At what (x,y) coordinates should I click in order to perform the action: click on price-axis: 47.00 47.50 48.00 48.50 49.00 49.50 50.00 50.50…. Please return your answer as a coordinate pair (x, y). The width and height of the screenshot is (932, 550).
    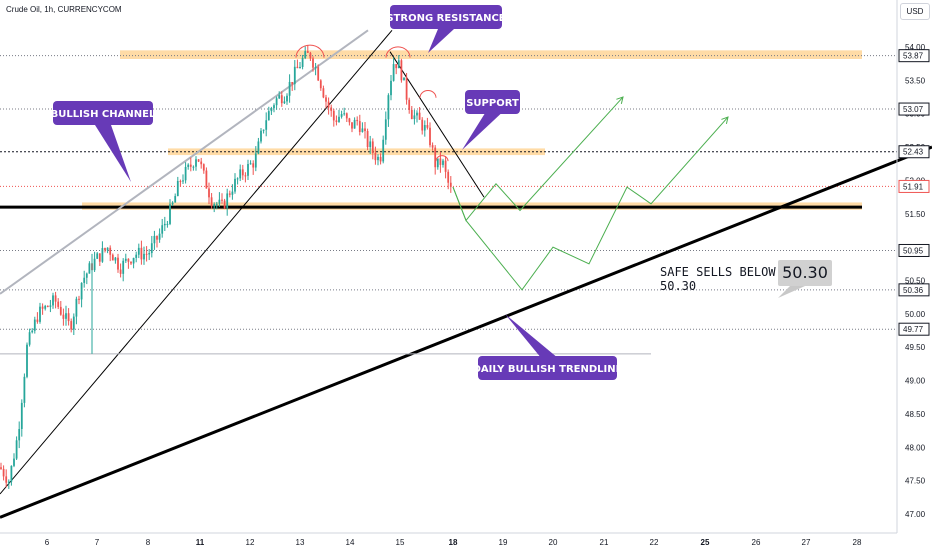
    Looking at the image, I should click on (913, 266).